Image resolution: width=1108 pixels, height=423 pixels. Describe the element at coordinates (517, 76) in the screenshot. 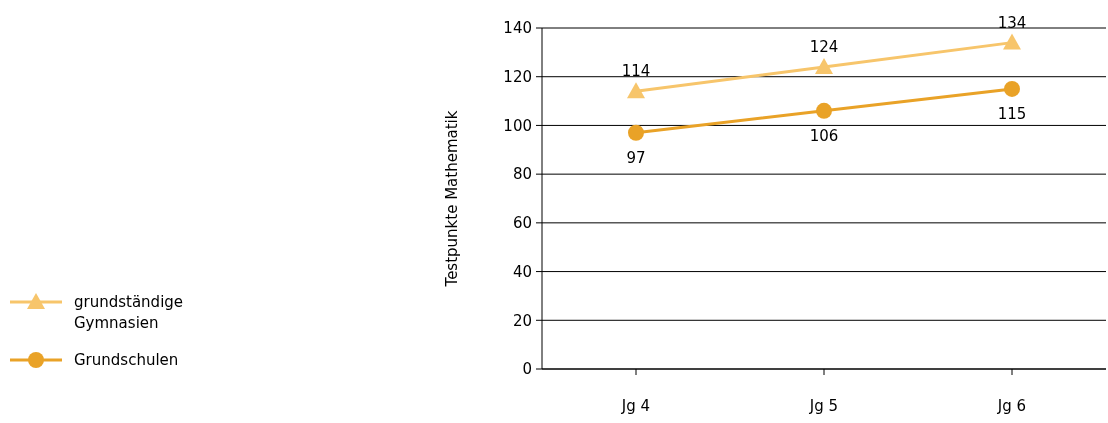

I see `y-tick-label: 120` at that location.